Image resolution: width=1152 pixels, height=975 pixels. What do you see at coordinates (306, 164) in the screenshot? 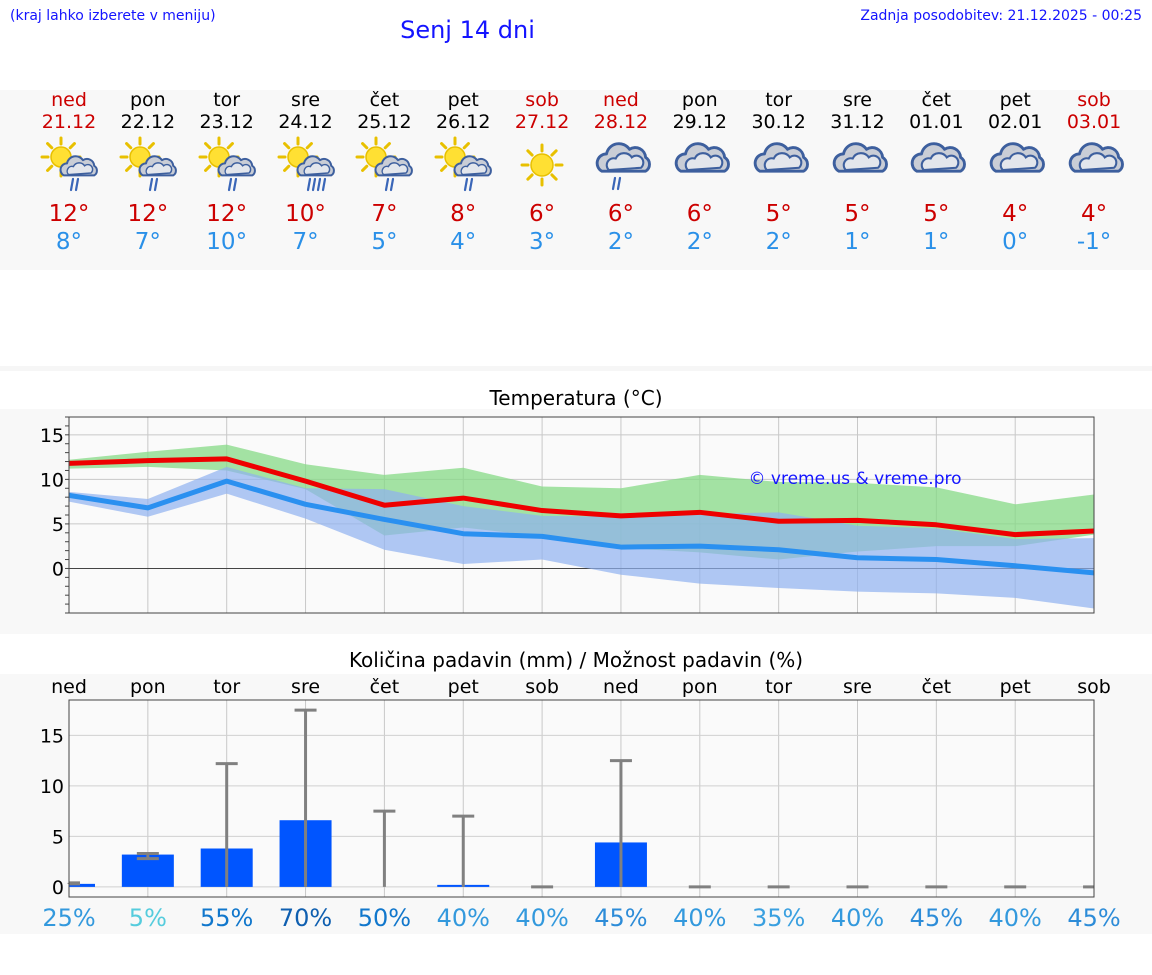
I see `sun-cloud-heavy-rain-icon` at bounding box center [306, 164].